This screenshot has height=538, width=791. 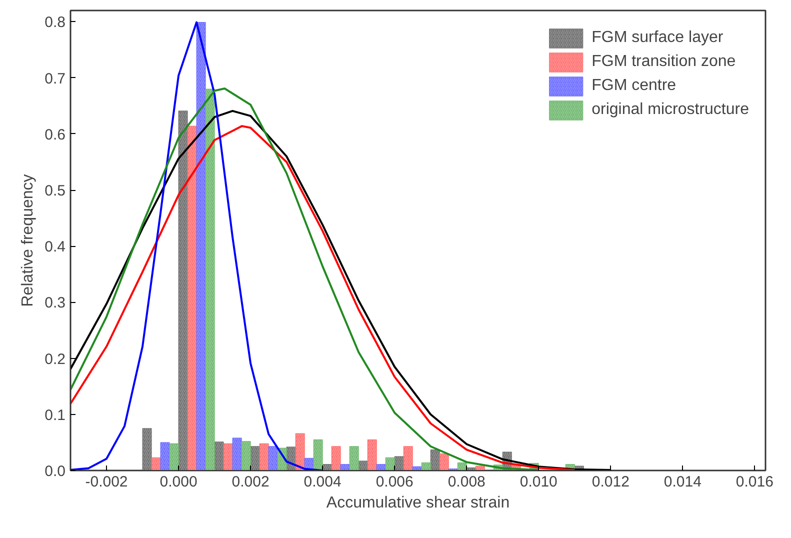 What do you see at coordinates (634, 86) in the screenshot?
I see `legend-label: FGM centre` at bounding box center [634, 86].